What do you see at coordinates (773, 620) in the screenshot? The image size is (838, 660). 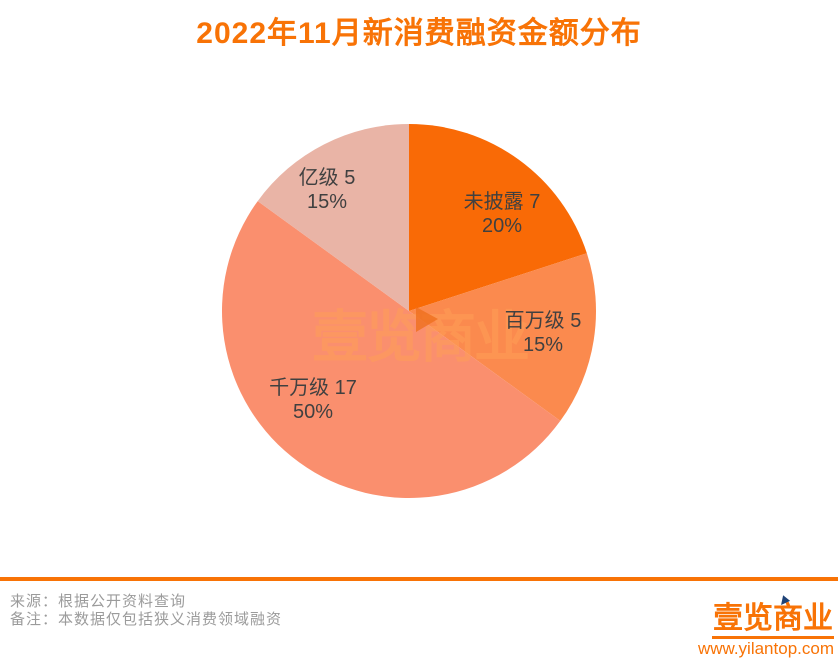 I see `brand-logo-text: 壹览商业` at bounding box center [773, 620].